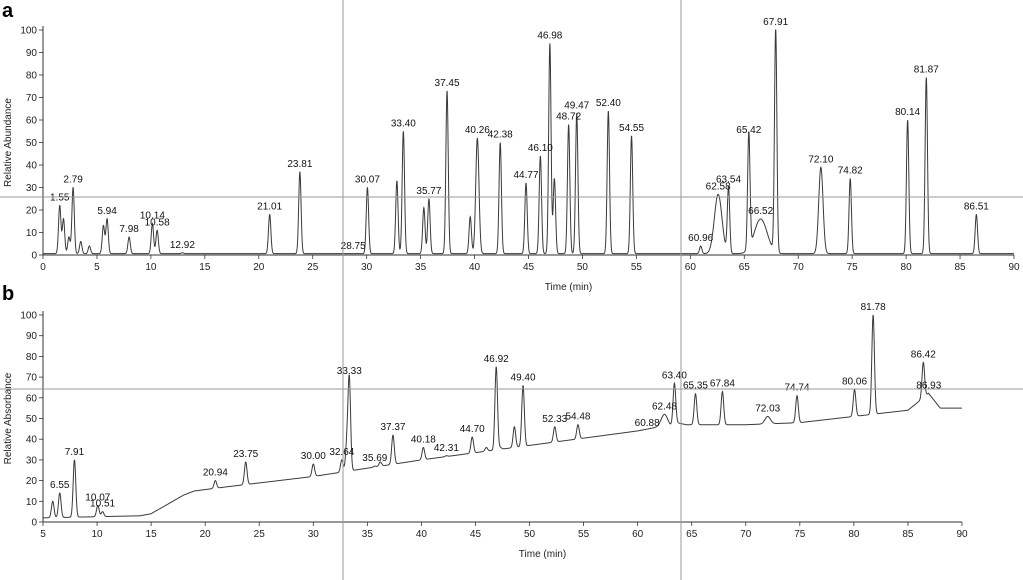  I want to click on peak-label: 40.26, so click(477, 130).